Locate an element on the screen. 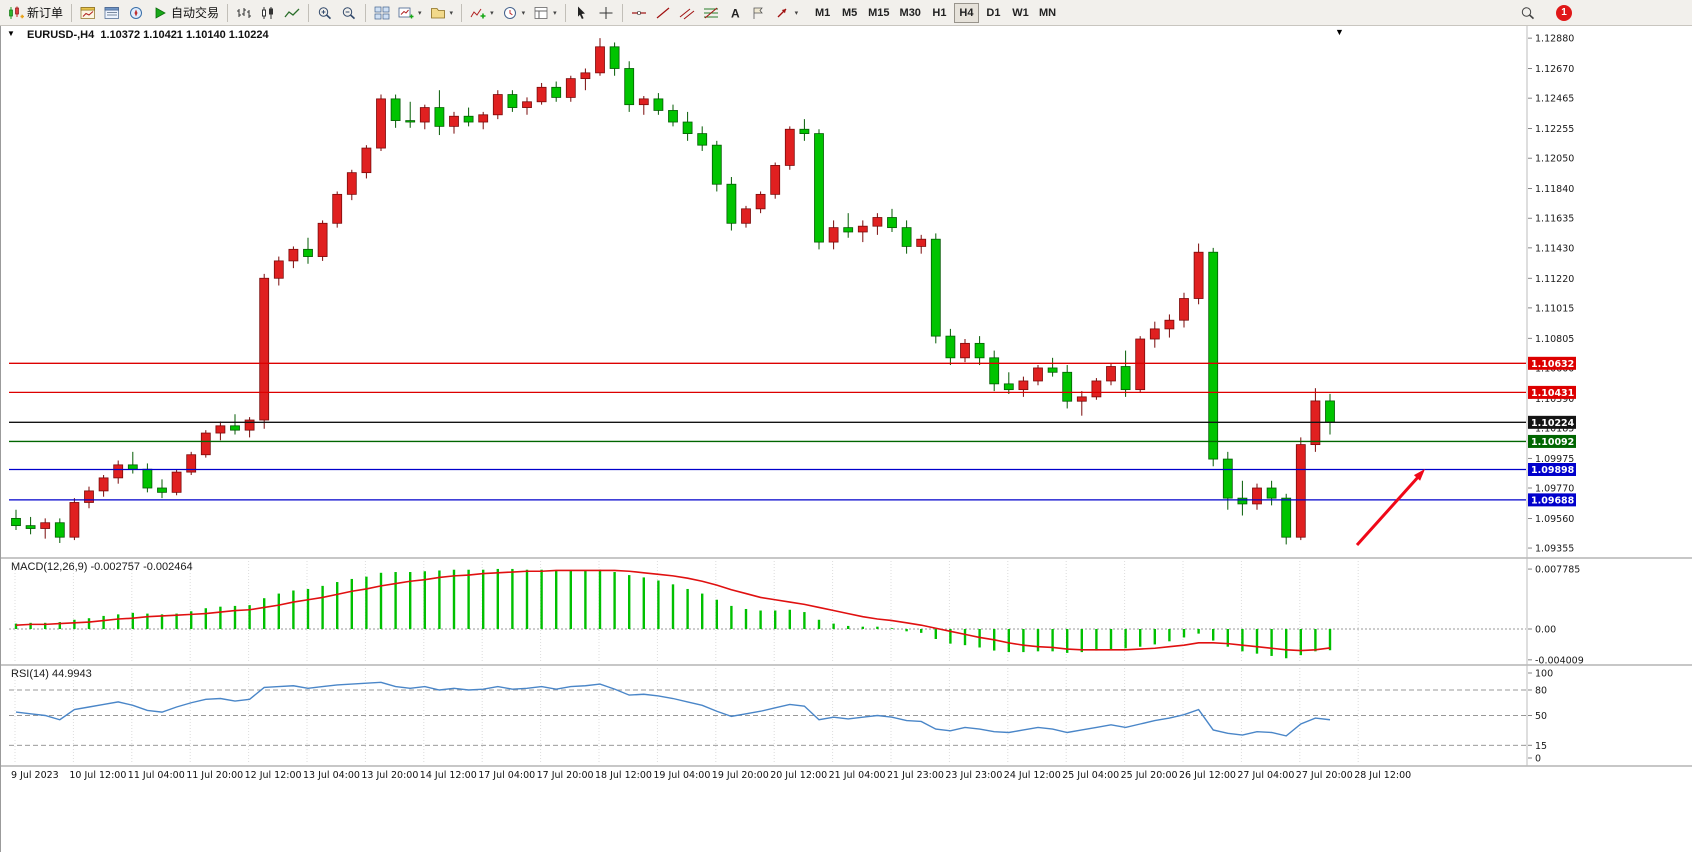  market-watch-button is located at coordinates (88, 13).